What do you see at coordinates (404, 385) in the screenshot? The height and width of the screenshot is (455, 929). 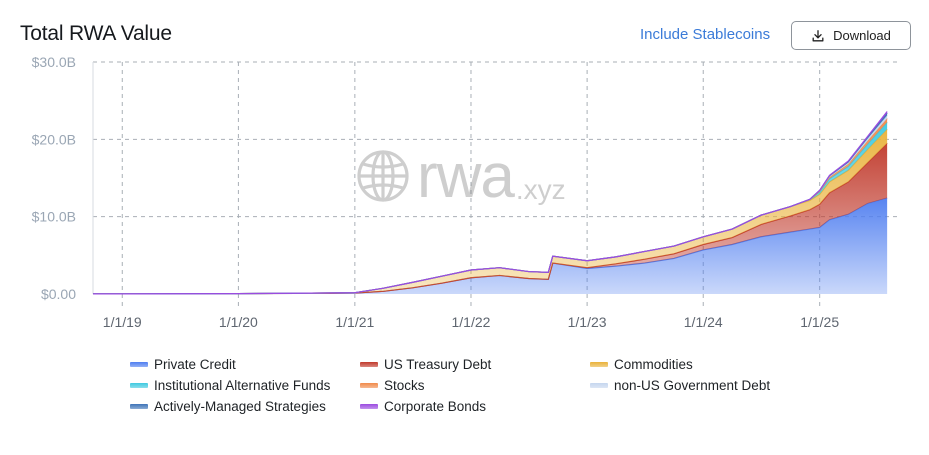 I see `legend-label: Stocks` at bounding box center [404, 385].